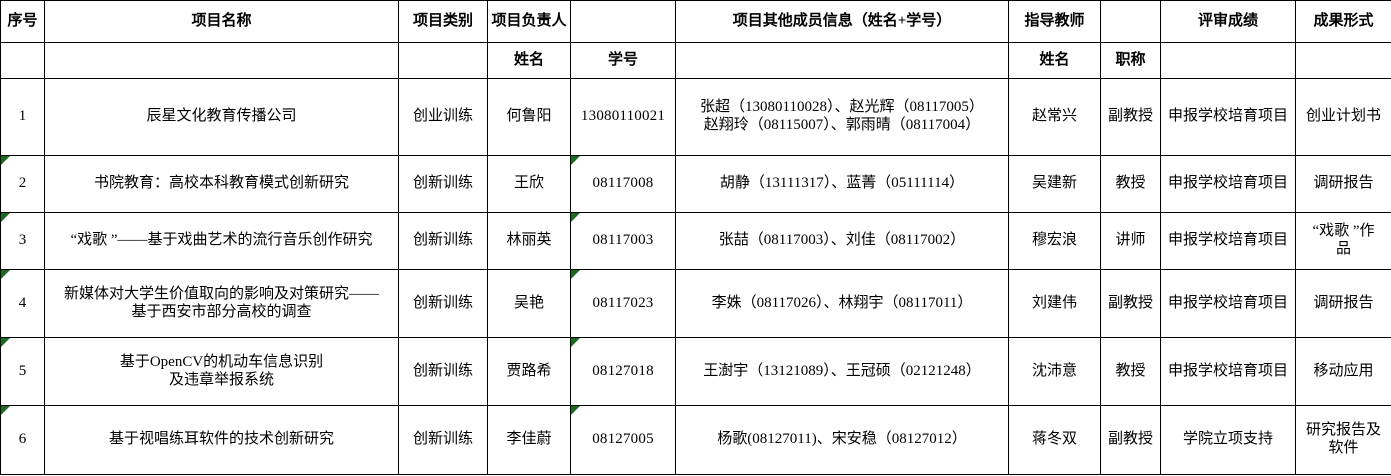 The width and height of the screenshot is (1391, 476). I want to click on cell-leader-id: 08117008, so click(623, 184).